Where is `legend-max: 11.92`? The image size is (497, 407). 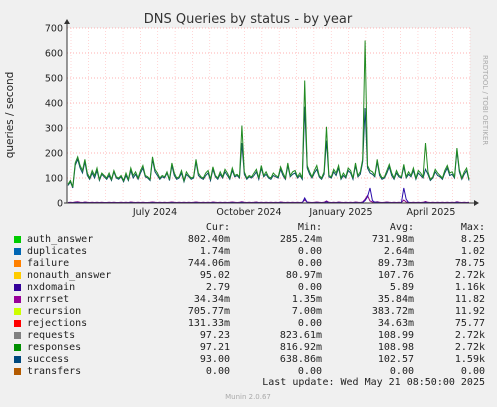 legend-max: 11.92 is located at coordinates (469, 311).